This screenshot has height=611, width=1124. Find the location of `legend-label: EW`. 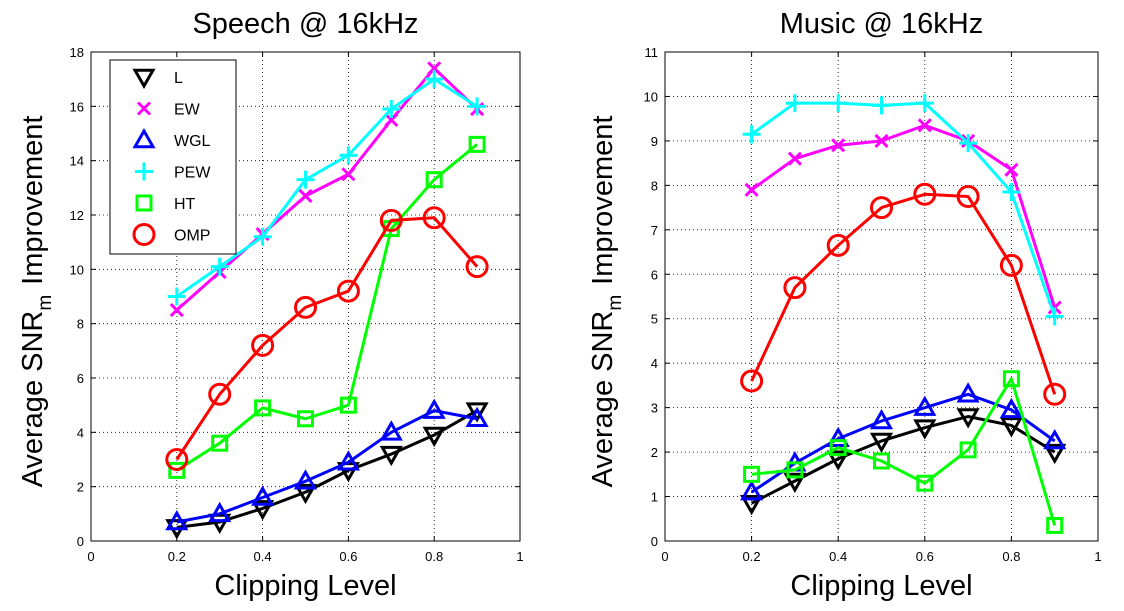

legend-label: EW is located at coordinates (187, 110).